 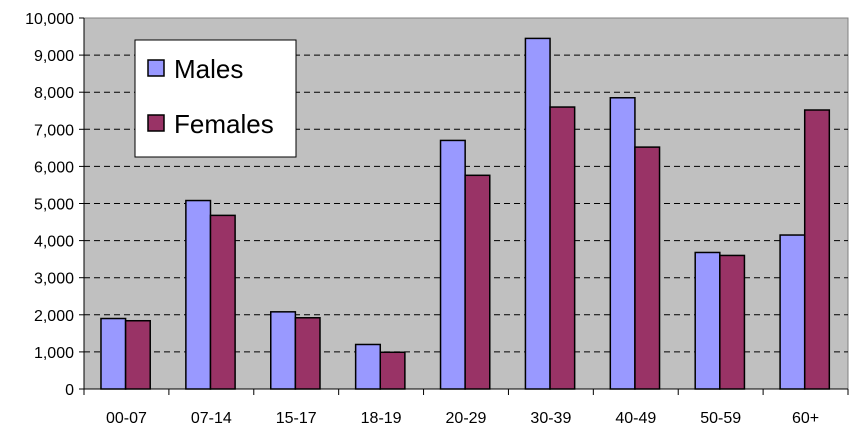 What do you see at coordinates (211, 418) in the screenshot?
I see `x-tick-label: 07-14` at bounding box center [211, 418].